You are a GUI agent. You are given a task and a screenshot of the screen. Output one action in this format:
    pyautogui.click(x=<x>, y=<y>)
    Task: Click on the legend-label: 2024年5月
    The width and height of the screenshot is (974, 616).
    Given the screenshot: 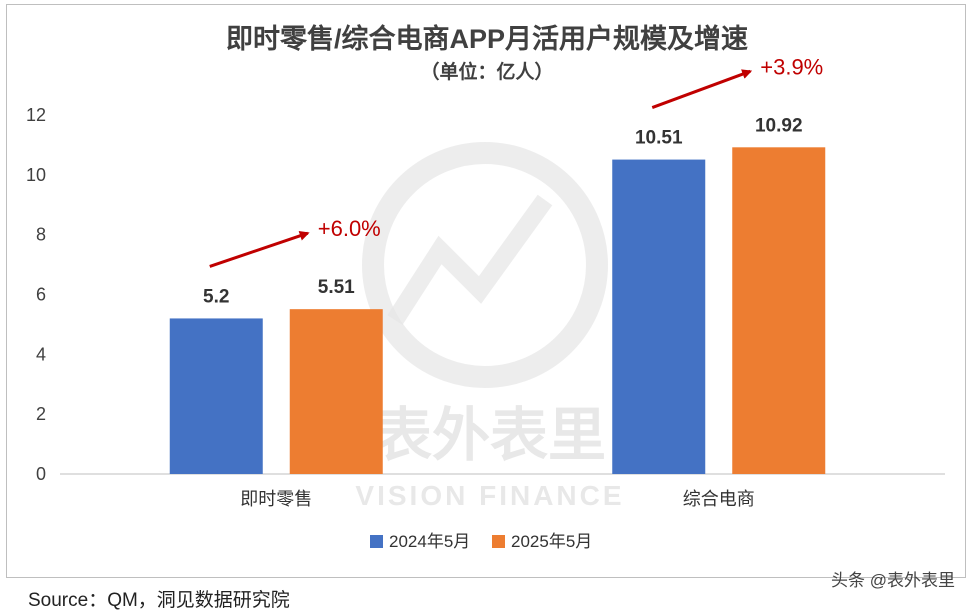 What is the action you would take?
    pyautogui.click(x=429, y=541)
    